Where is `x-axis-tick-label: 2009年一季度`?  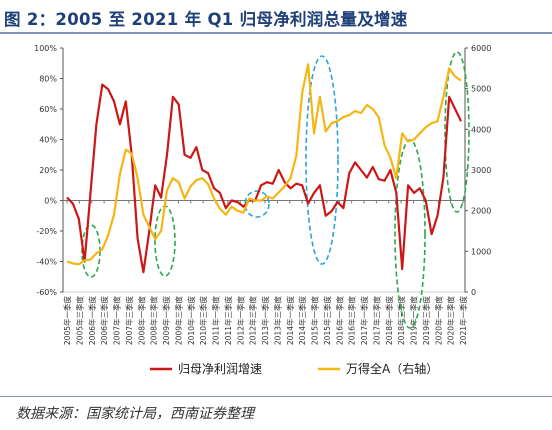
x-axis-tick-label: 2009年一季度 is located at coordinates (166, 321).